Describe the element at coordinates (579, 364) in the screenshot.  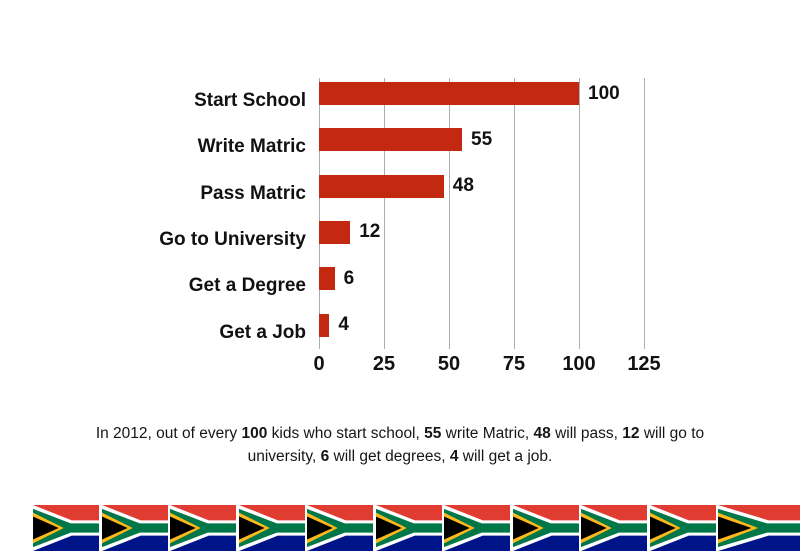
I see `x-tick-label: 100` at that location.